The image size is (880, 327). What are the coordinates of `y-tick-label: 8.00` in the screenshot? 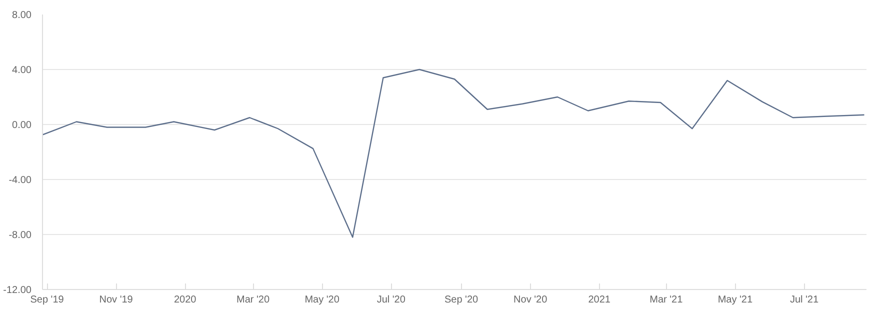 It's located at (22, 15).